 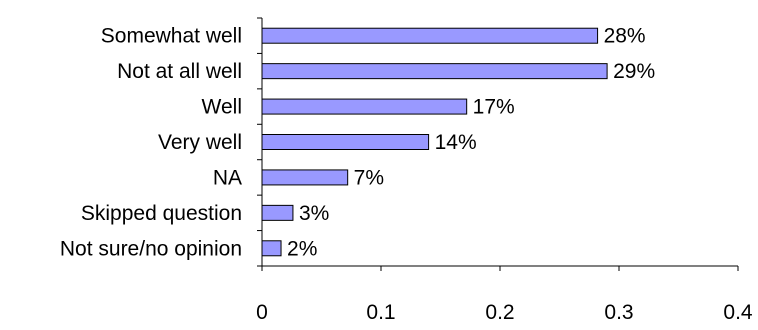 I want to click on category-label-0: Somewhat well, so click(x=171, y=36).